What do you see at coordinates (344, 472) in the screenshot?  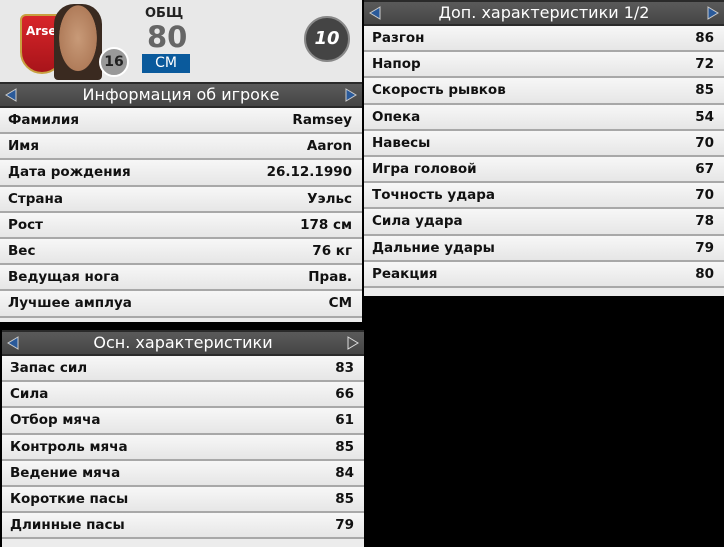 I see `row-value: 84` at bounding box center [344, 472].